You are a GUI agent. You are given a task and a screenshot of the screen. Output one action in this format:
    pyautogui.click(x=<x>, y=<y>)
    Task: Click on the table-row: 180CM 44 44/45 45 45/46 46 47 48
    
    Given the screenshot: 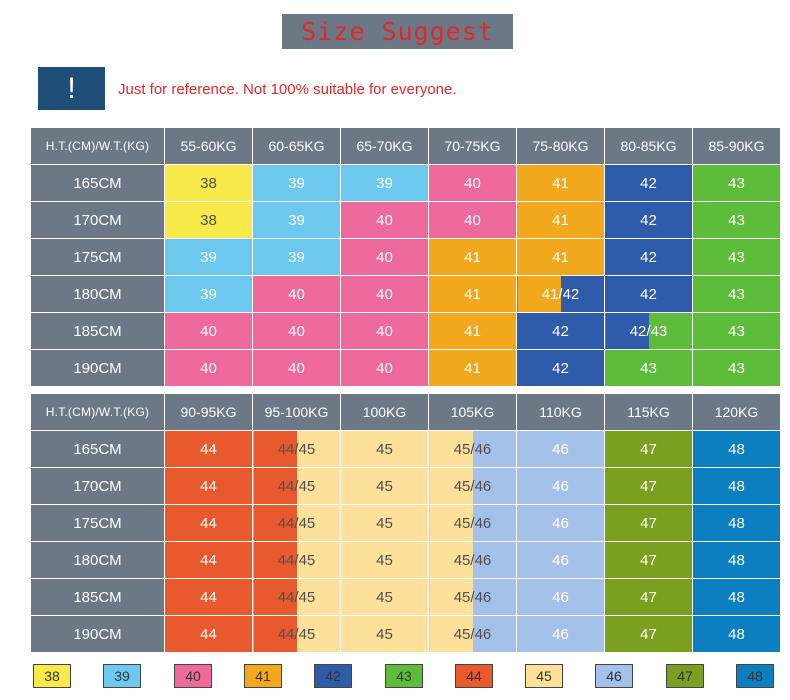 What is the action you would take?
    pyautogui.click(x=405, y=560)
    